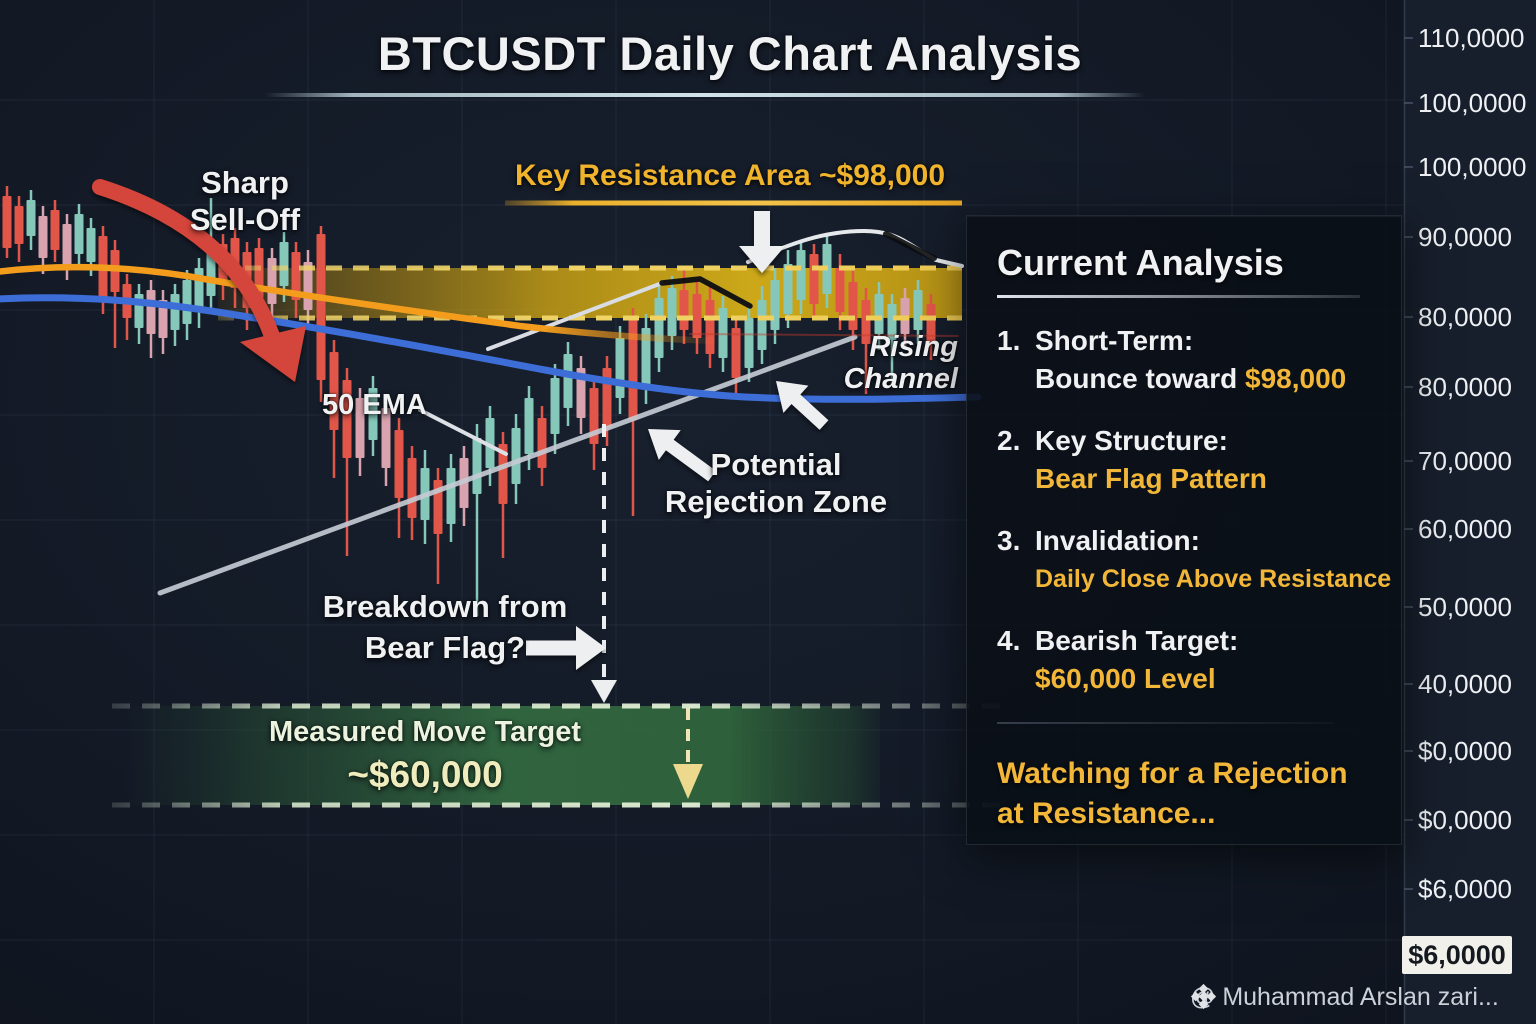  Describe the element at coordinates (688, 781) in the screenshot. I see `target-projection-head` at that location.